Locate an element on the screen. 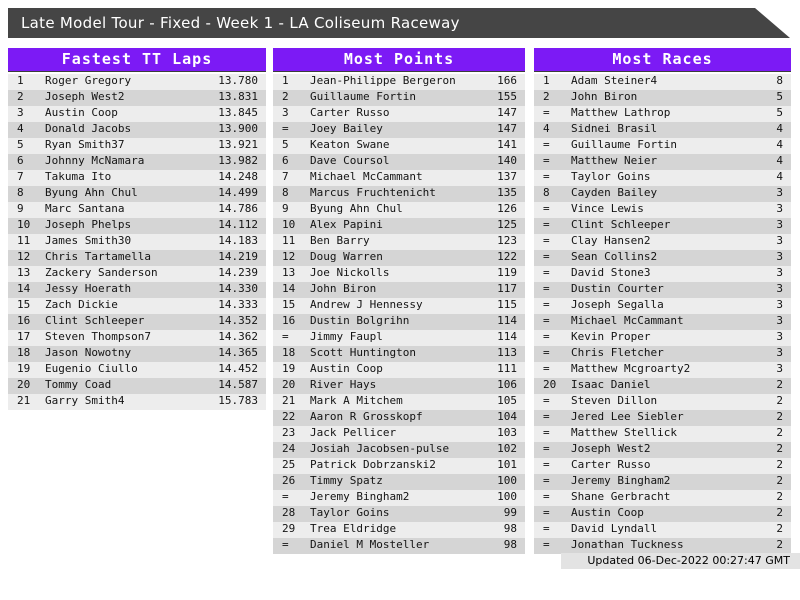 The width and height of the screenshot is (800, 600). value-cell: 4 is located at coordinates (779, 160).